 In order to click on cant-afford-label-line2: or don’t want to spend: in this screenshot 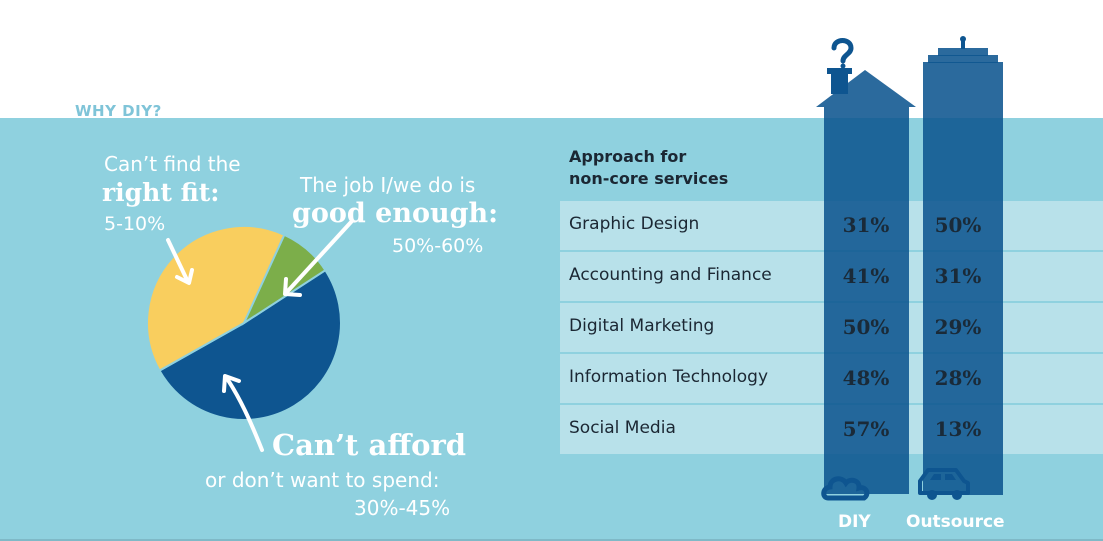, I will do `click(322, 480)`.